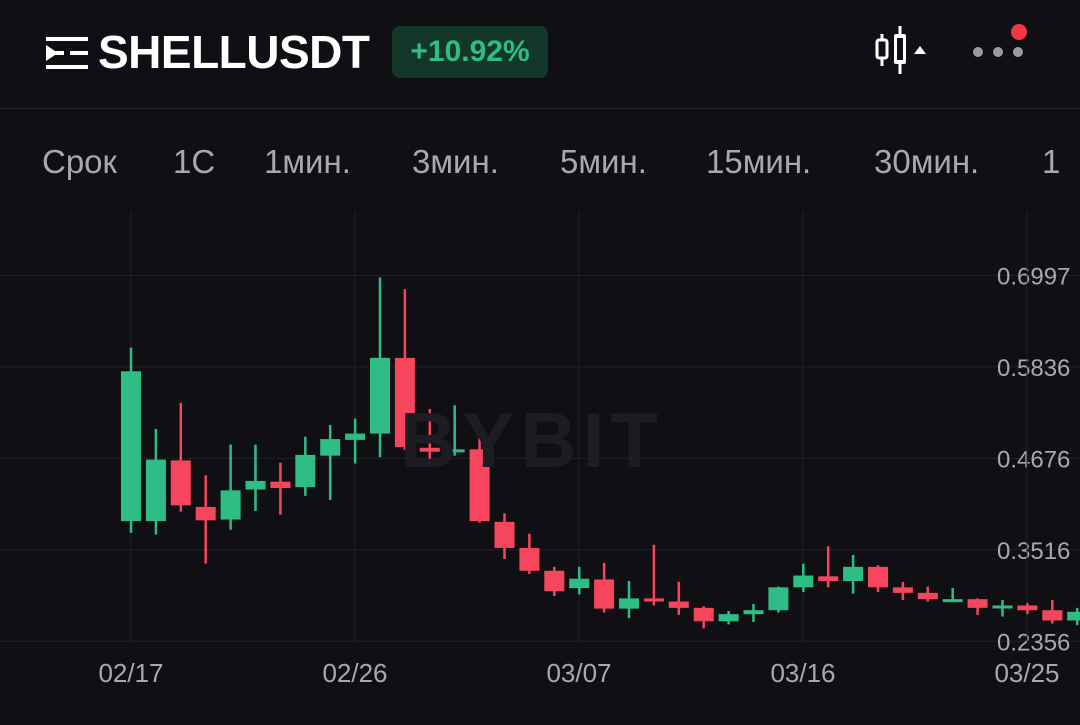 The width and height of the screenshot is (1080, 725). Describe the element at coordinates (1051, 161) in the screenshot. I see `timeframe-1h-partial: 1` at that location.